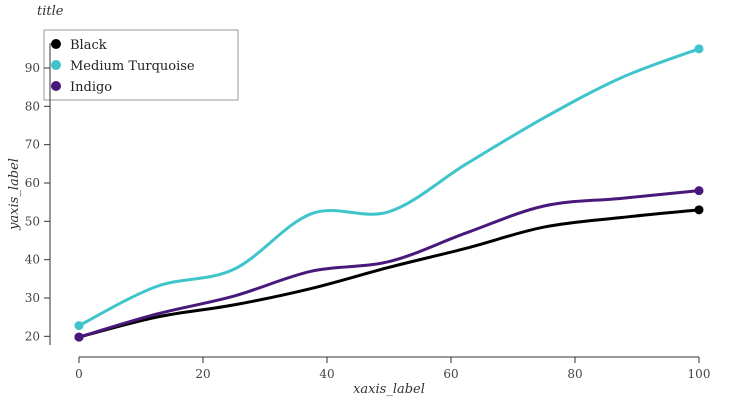  I want to click on y-tick-label: 70, so click(32, 145).